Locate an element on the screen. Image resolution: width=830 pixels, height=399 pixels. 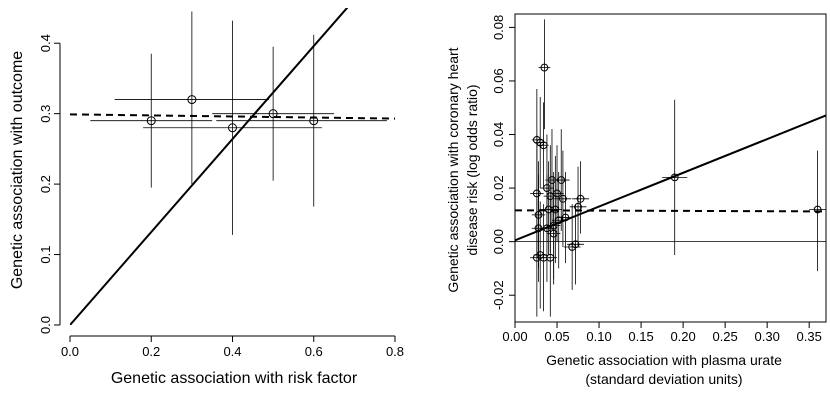
x-tick-label: 0.20 is located at coordinates (682, 336).